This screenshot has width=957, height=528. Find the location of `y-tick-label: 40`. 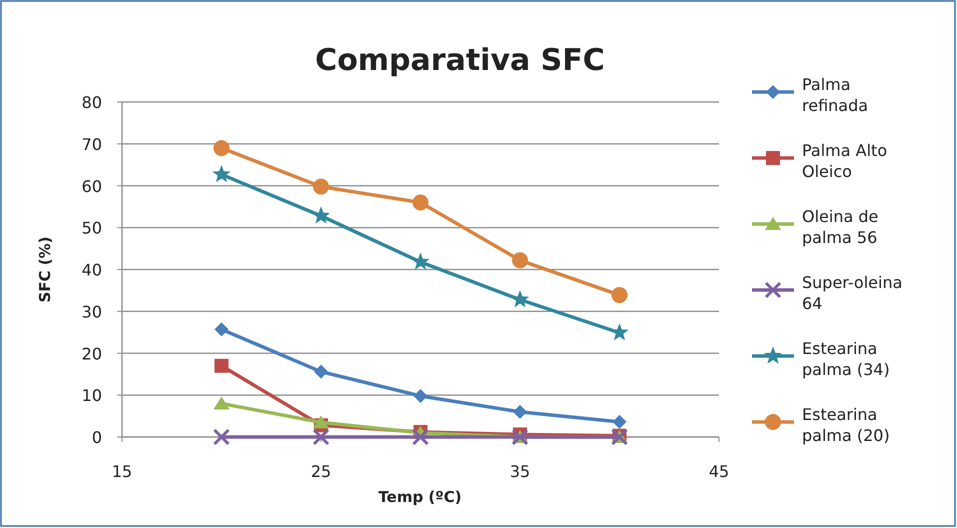

y-tick-label: 40 is located at coordinates (92, 270).